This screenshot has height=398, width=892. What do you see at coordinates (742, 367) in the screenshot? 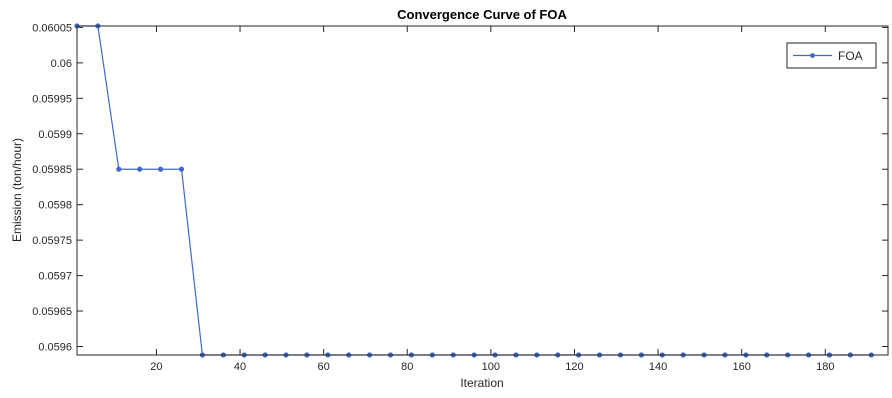
I see `x-tick-label: 160` at bounding box center [742, 367].